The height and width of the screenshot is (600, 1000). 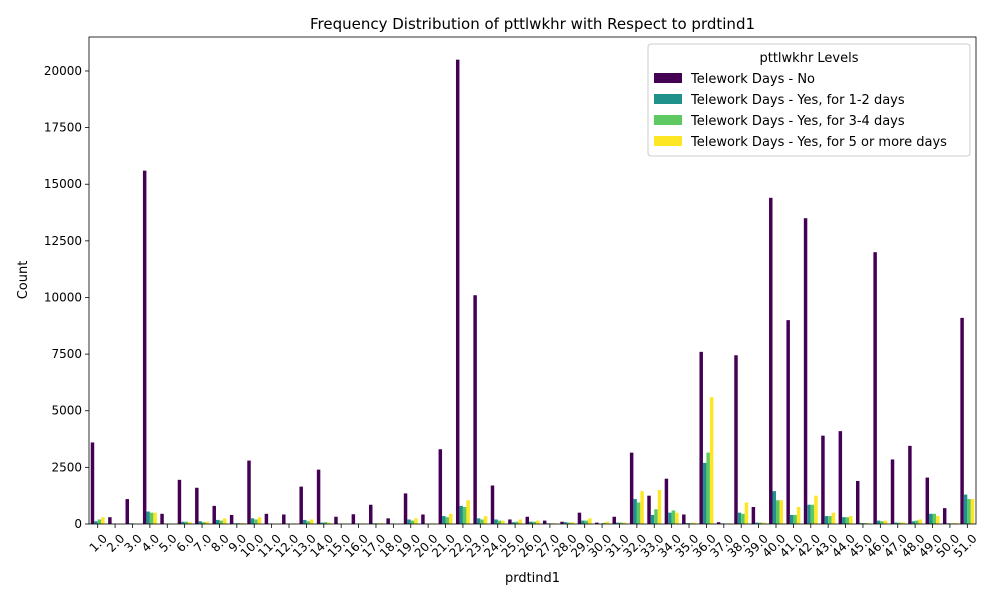 What do you see at coordinates (284, 519) in the screenshot?
I see `bar-12.0-series-1` at bounding box center [284, 519].